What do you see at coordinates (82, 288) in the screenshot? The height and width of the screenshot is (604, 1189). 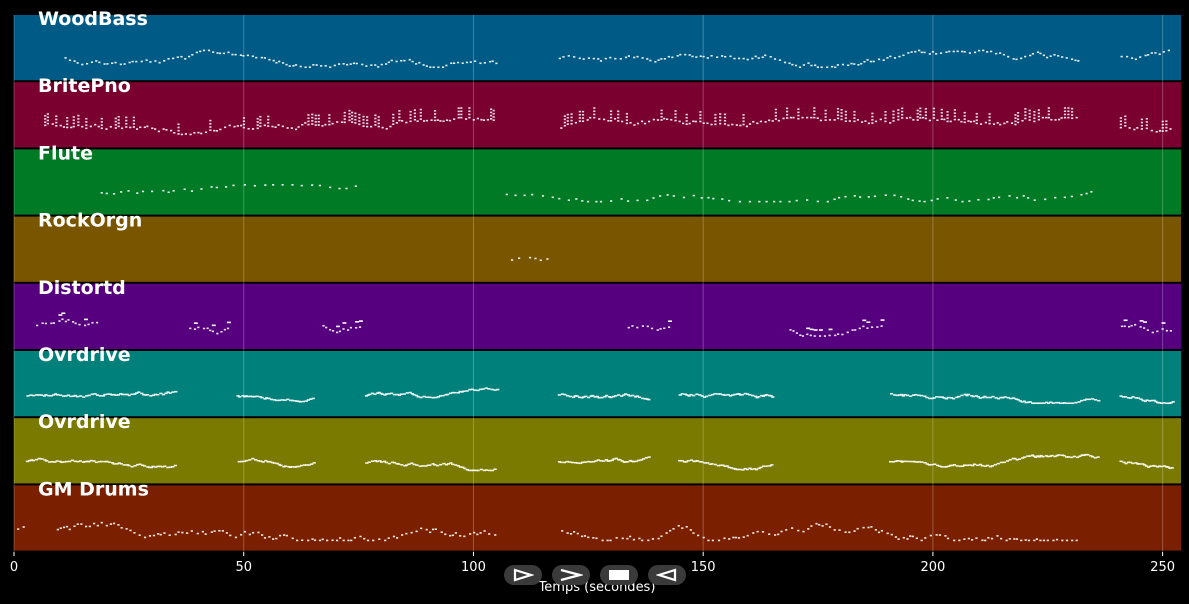 I see `track-label: Distortd` at bounding box center [82, 288].